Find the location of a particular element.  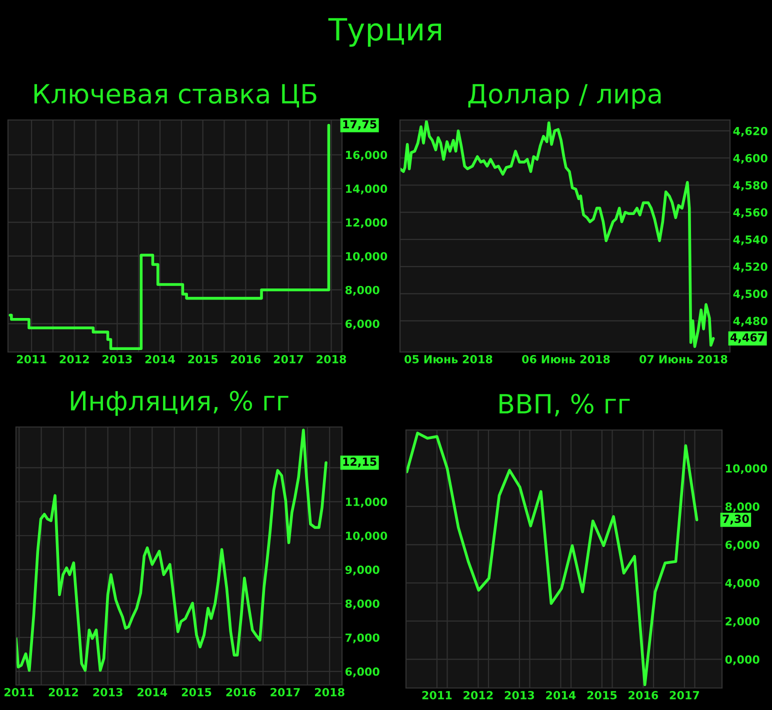

y-tick-label: 11,000 is located at coordinates (367, 503).